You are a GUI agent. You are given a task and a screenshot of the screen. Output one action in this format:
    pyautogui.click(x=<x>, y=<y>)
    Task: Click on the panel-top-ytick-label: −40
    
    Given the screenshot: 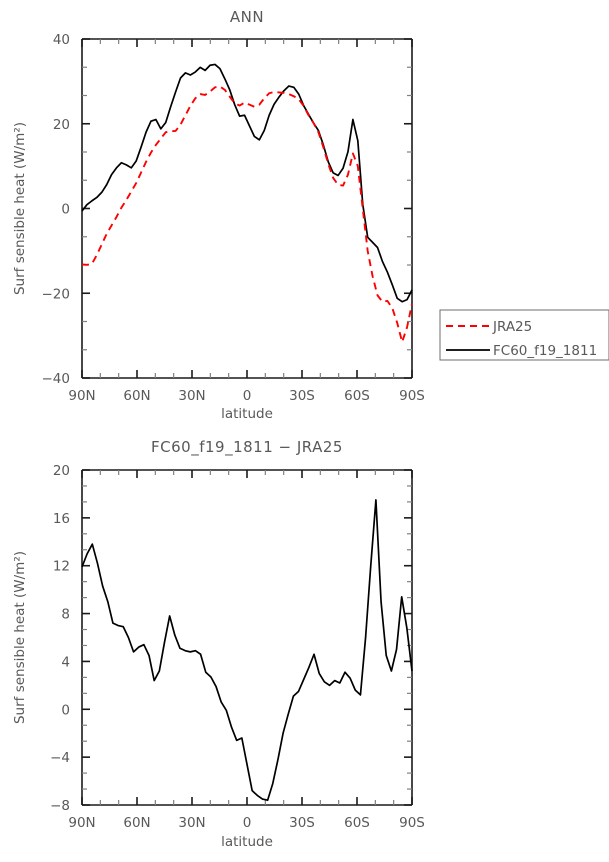 What is the action you would take?
    pyautogui.click(x=56, y=379)
    